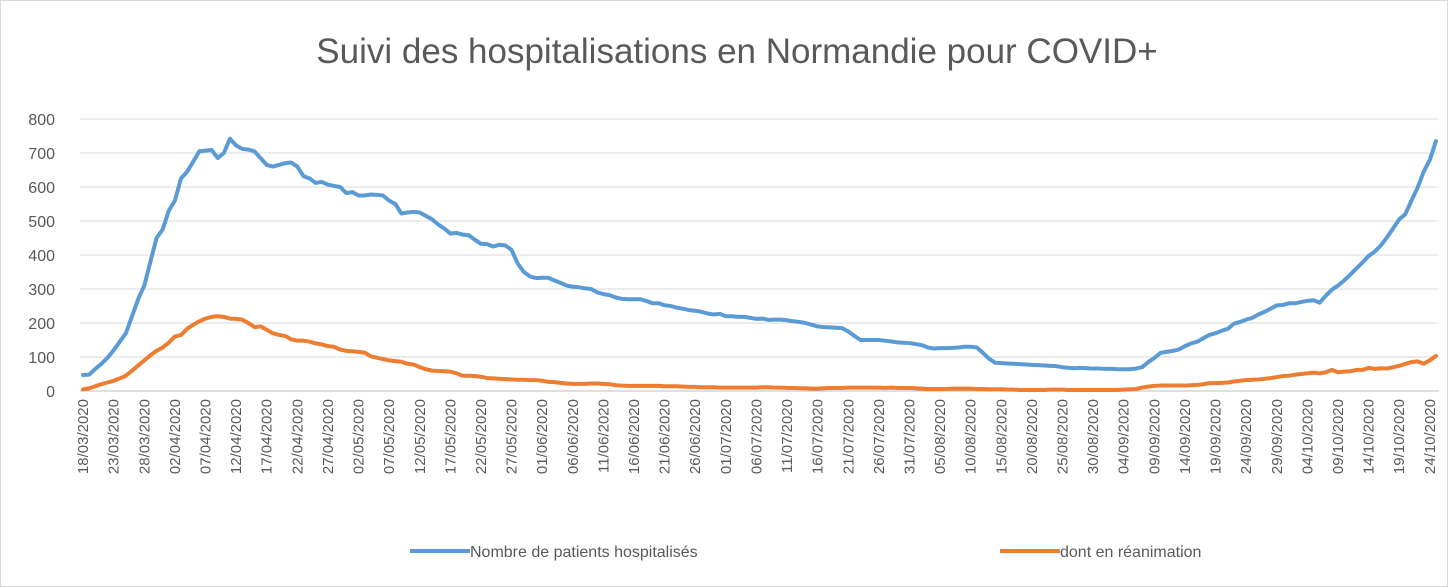 The image size is (1449, 588). I want to click on y-tick-label: 800, so click(41, 120).